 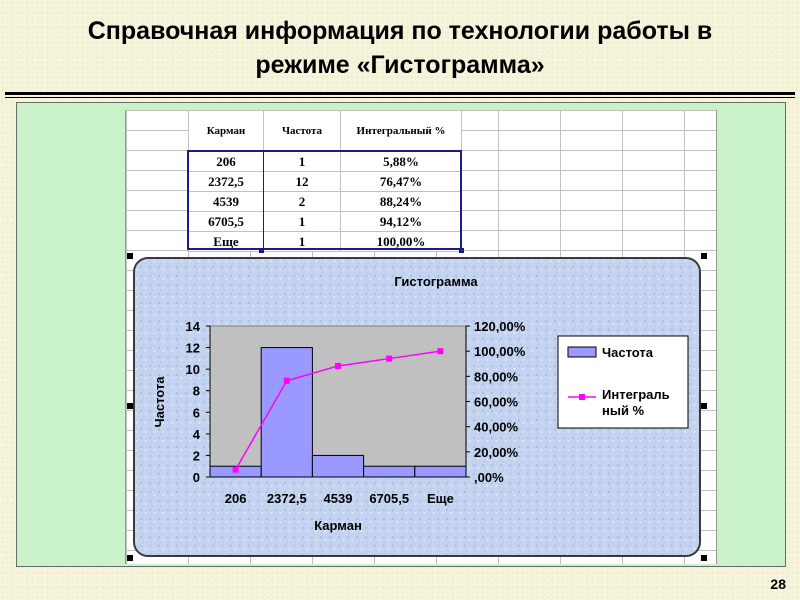 What do you see at coordinates (778, 584) in the screenshot?
I see `page-number: 28` at bounding box center [778, 584].